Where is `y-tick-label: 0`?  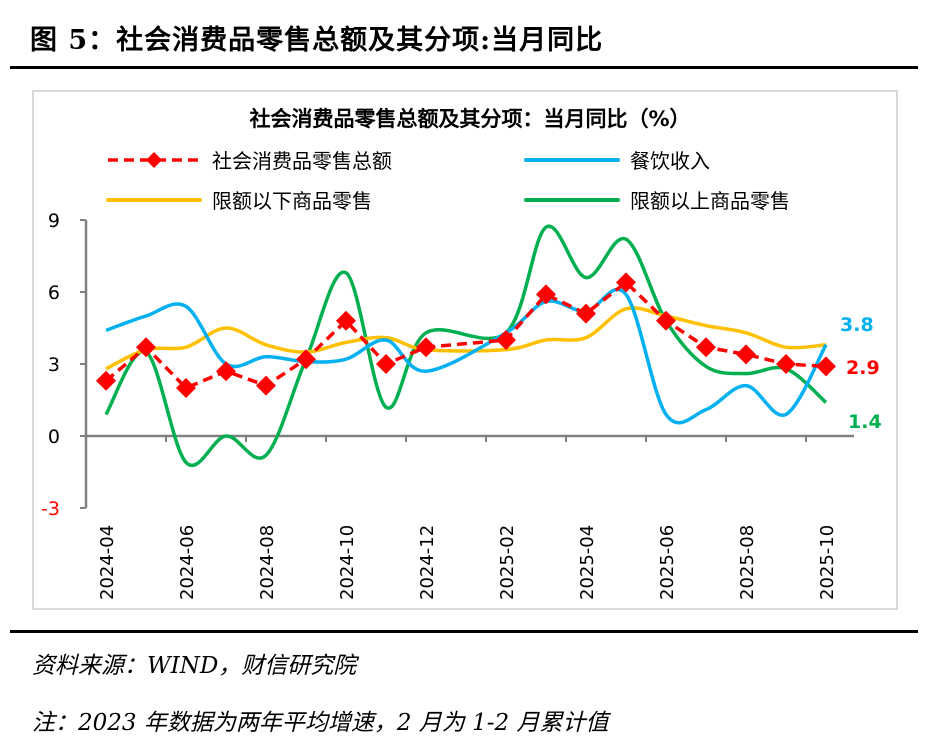 y-tick-label: 0 is located at coordinates (54, 437).